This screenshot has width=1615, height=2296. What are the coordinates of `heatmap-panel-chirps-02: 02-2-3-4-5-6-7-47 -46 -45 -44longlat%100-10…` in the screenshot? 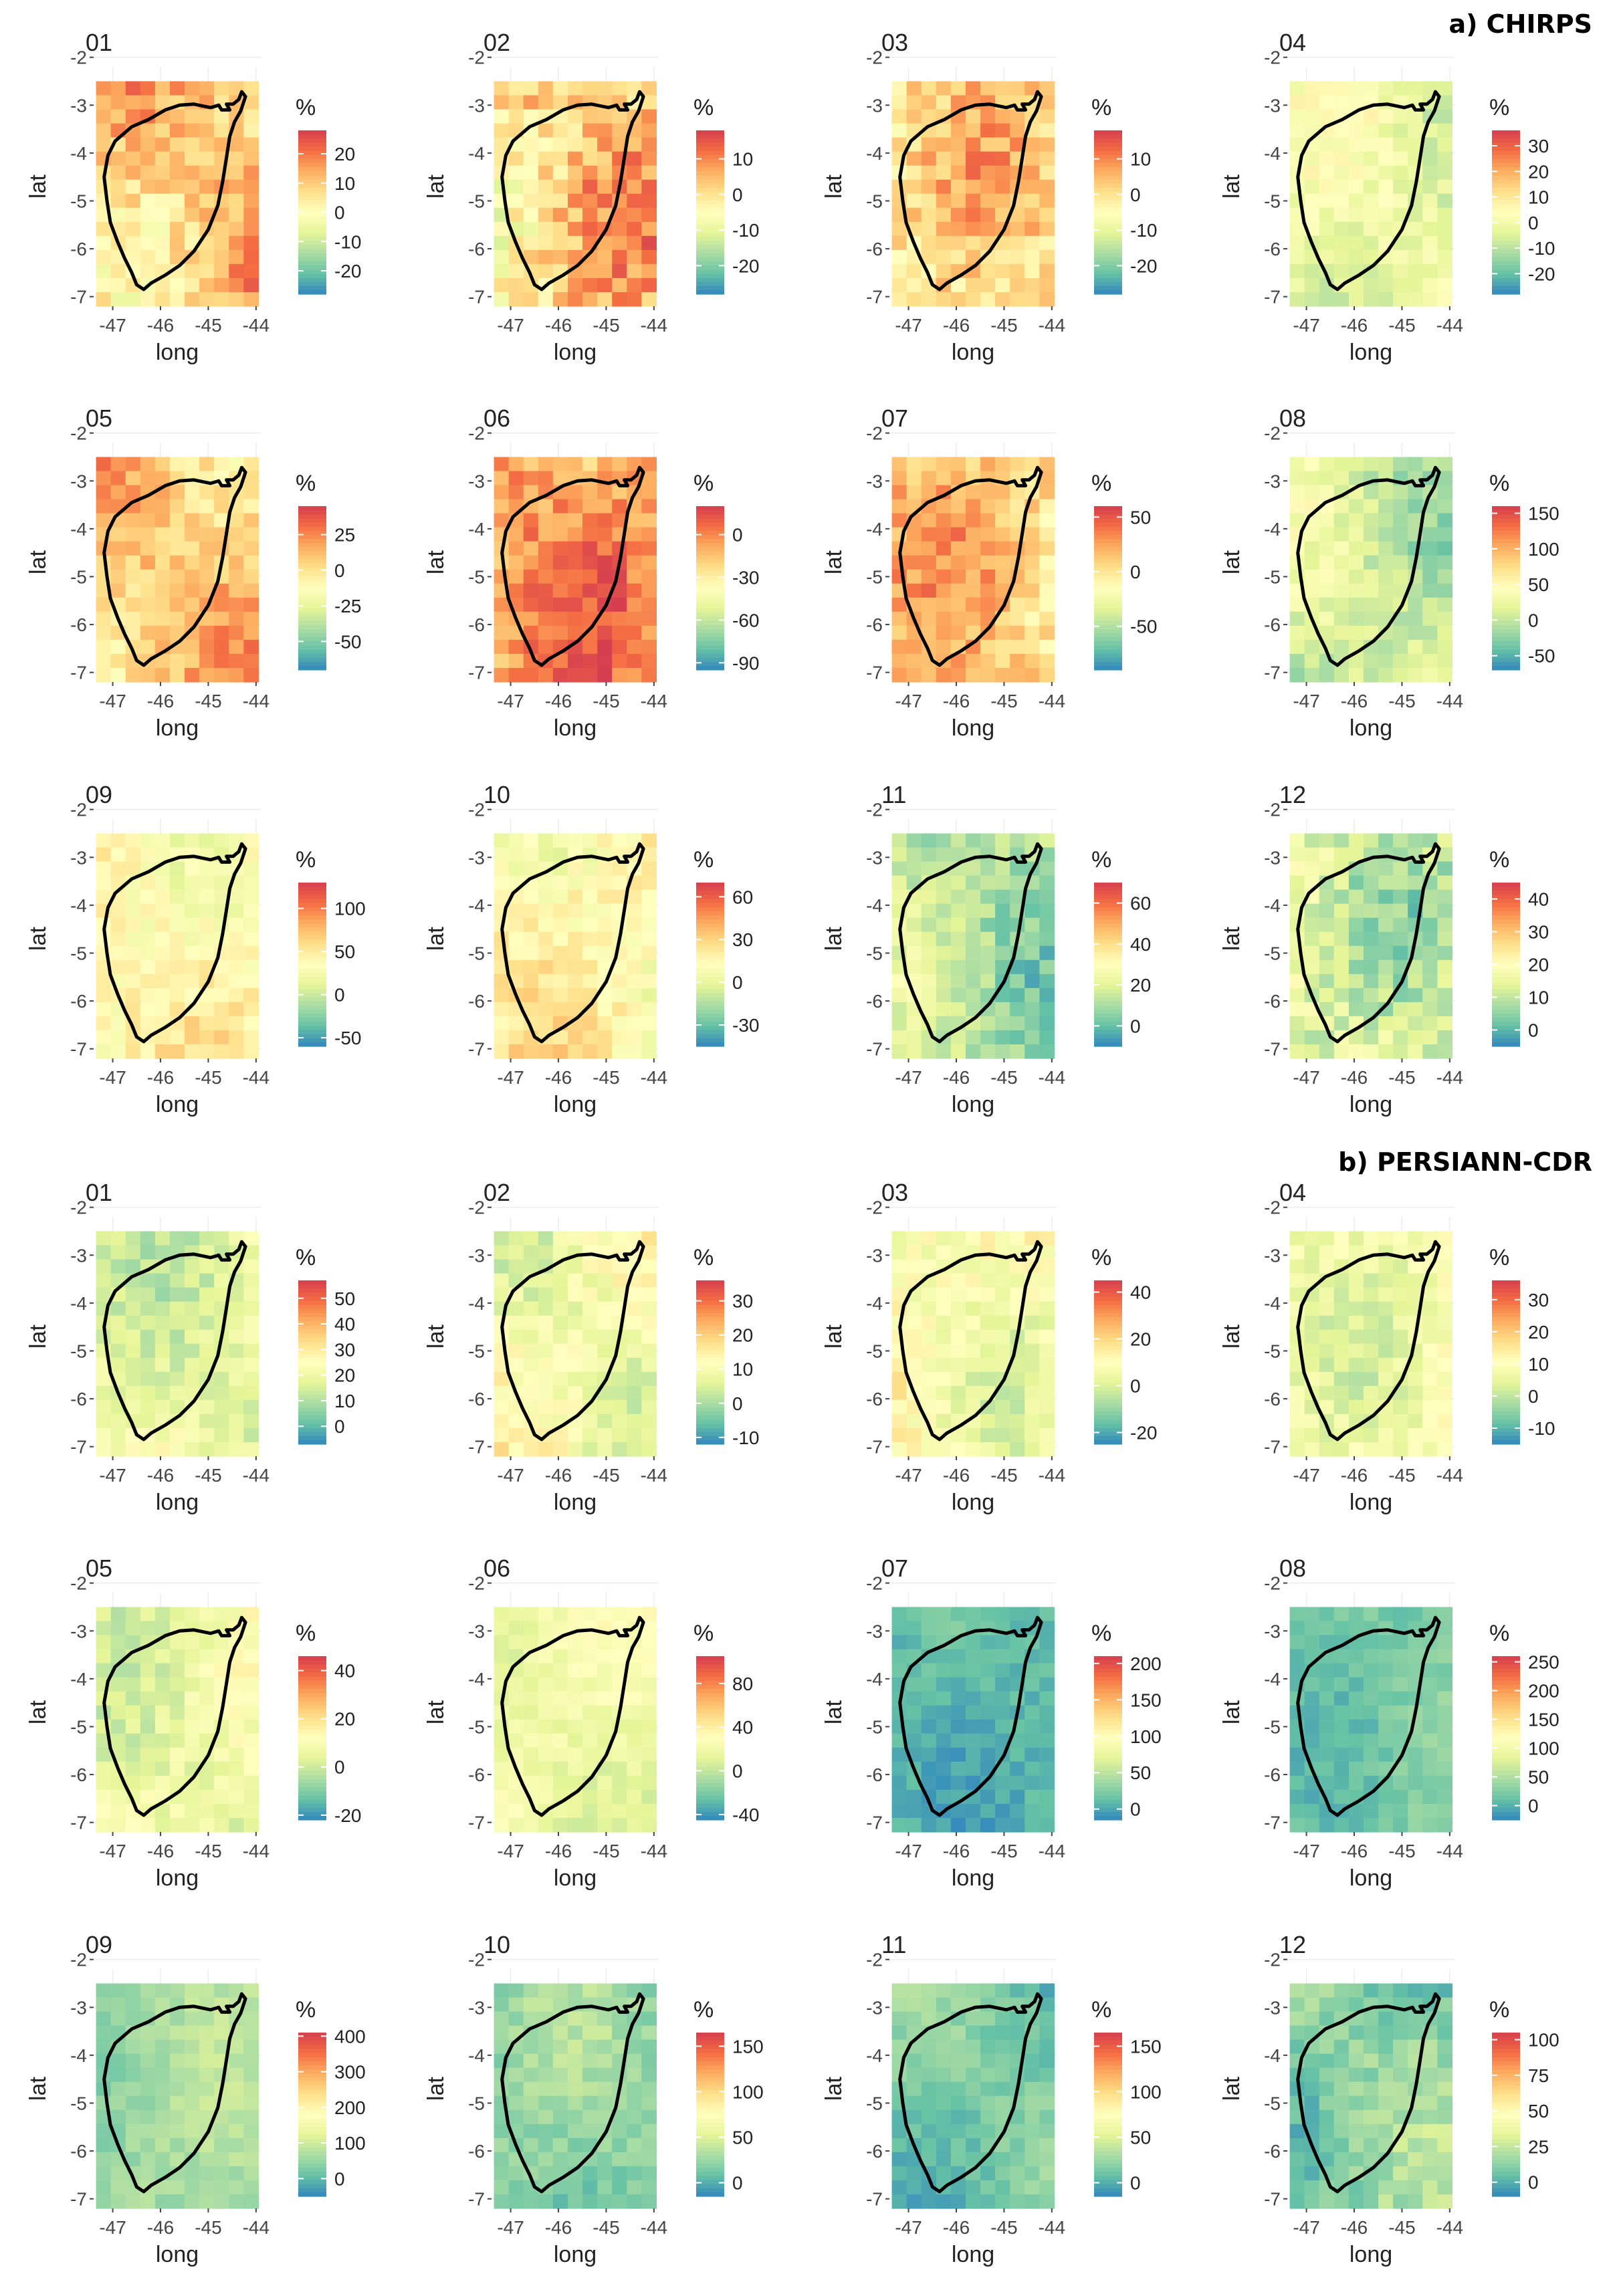 It's located at (591, 197).